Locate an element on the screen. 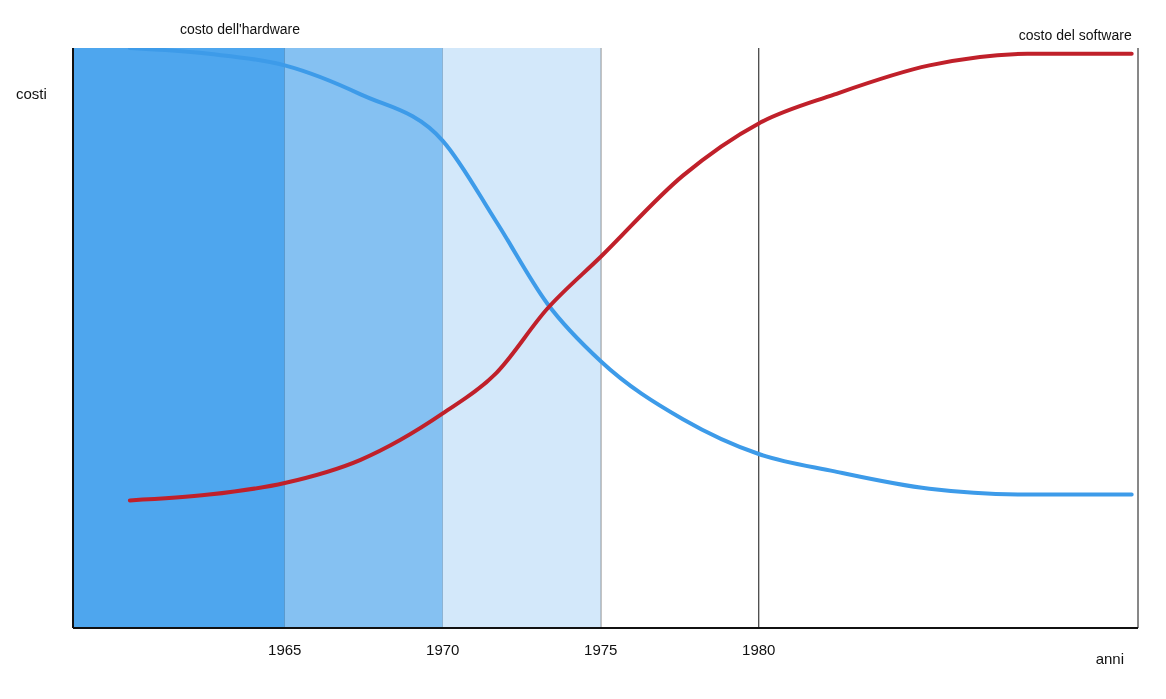  y-axis-title: costi is located at coordinates (31, 93).